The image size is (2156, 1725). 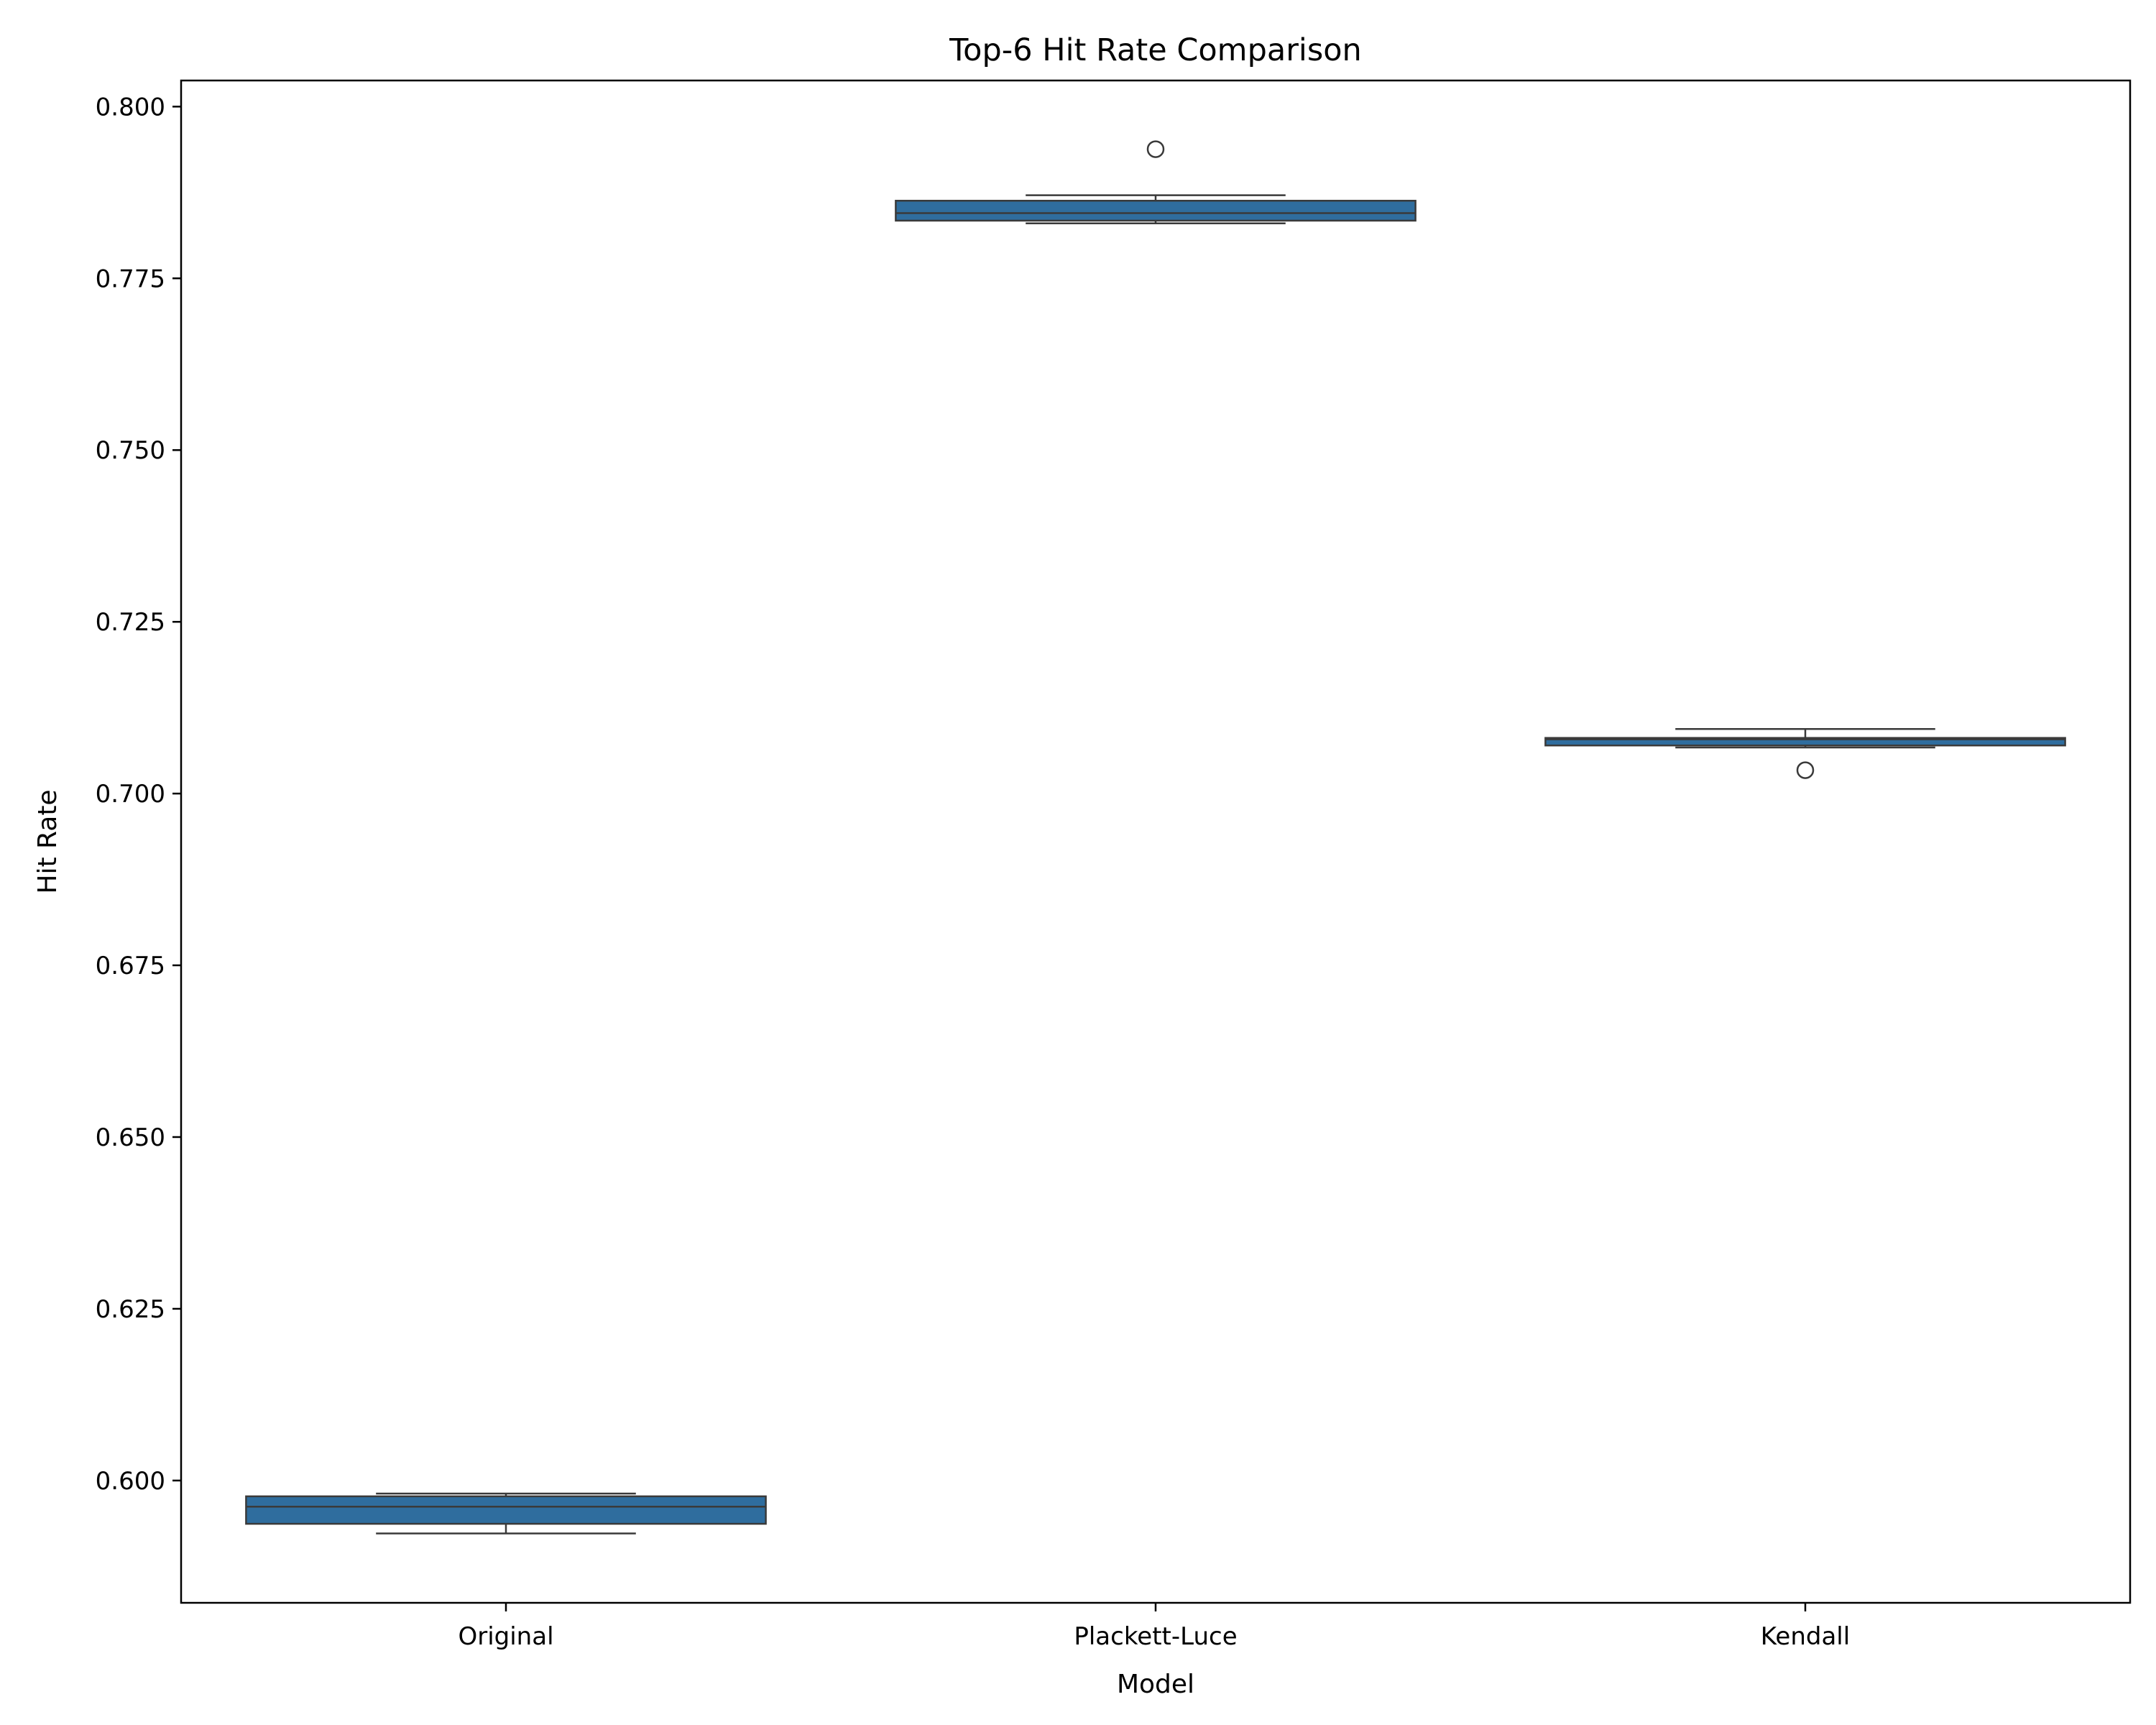 What do you see at coordinates (130, 450) in the screenshot?
I see `y-tick-label: 0.750` at bounding box center [130, 450].